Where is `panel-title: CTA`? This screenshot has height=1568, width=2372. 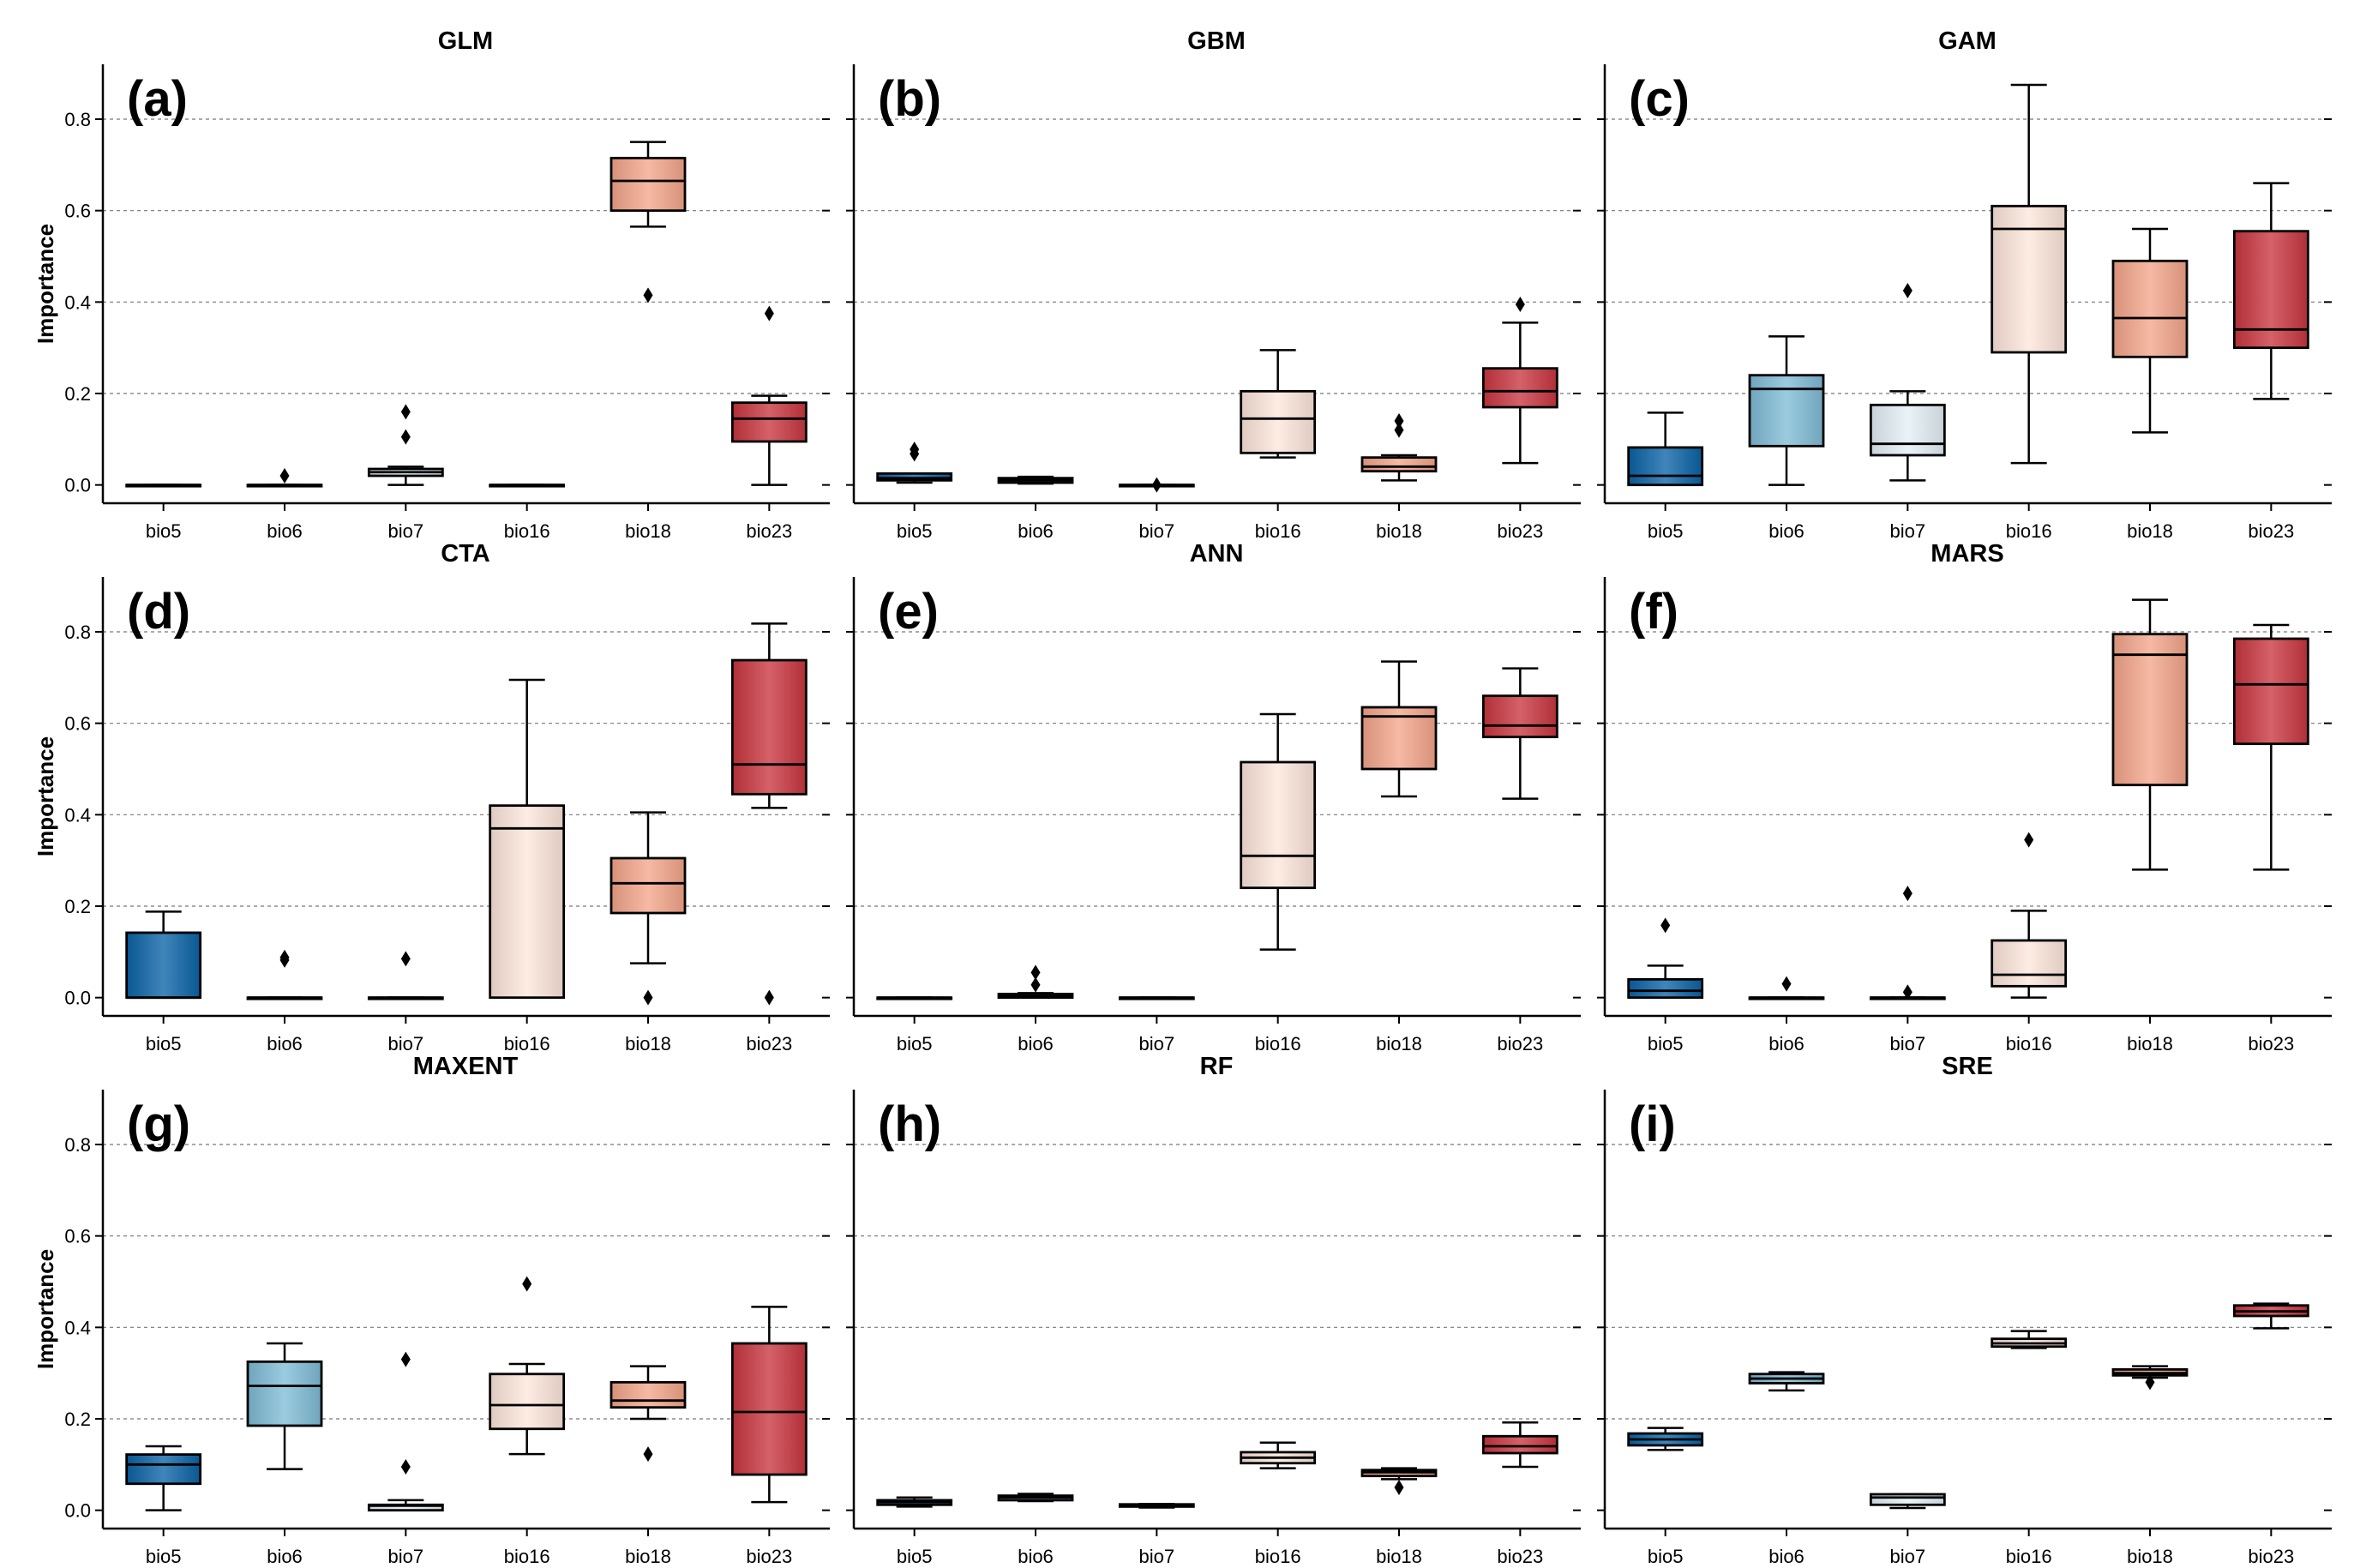 panel-title: CTA is located at coordinates (465, 554).